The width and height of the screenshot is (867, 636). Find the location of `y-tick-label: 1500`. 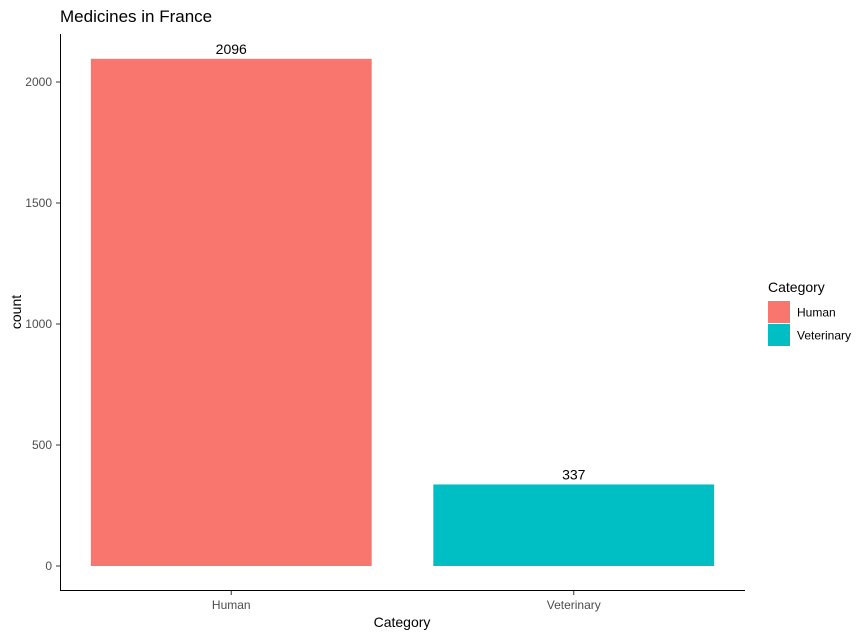

y-tick-label: 1500 is located at coordinates (38, 203).